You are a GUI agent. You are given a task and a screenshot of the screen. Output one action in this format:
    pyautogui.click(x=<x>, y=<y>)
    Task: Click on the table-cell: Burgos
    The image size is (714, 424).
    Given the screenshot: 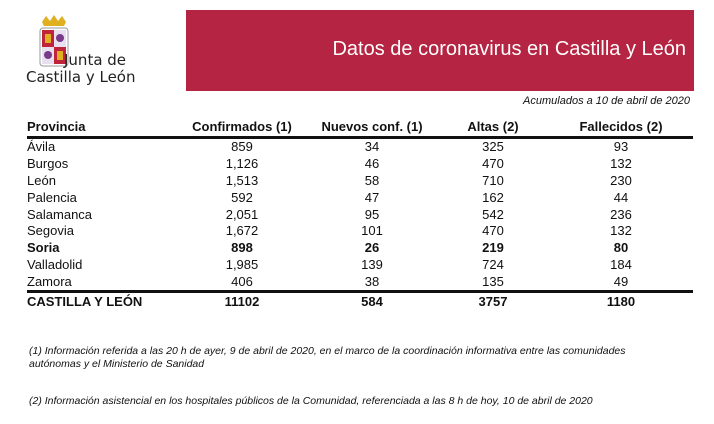 What is the action you would take?
    pyautogui.click(x=48, y=164)
    